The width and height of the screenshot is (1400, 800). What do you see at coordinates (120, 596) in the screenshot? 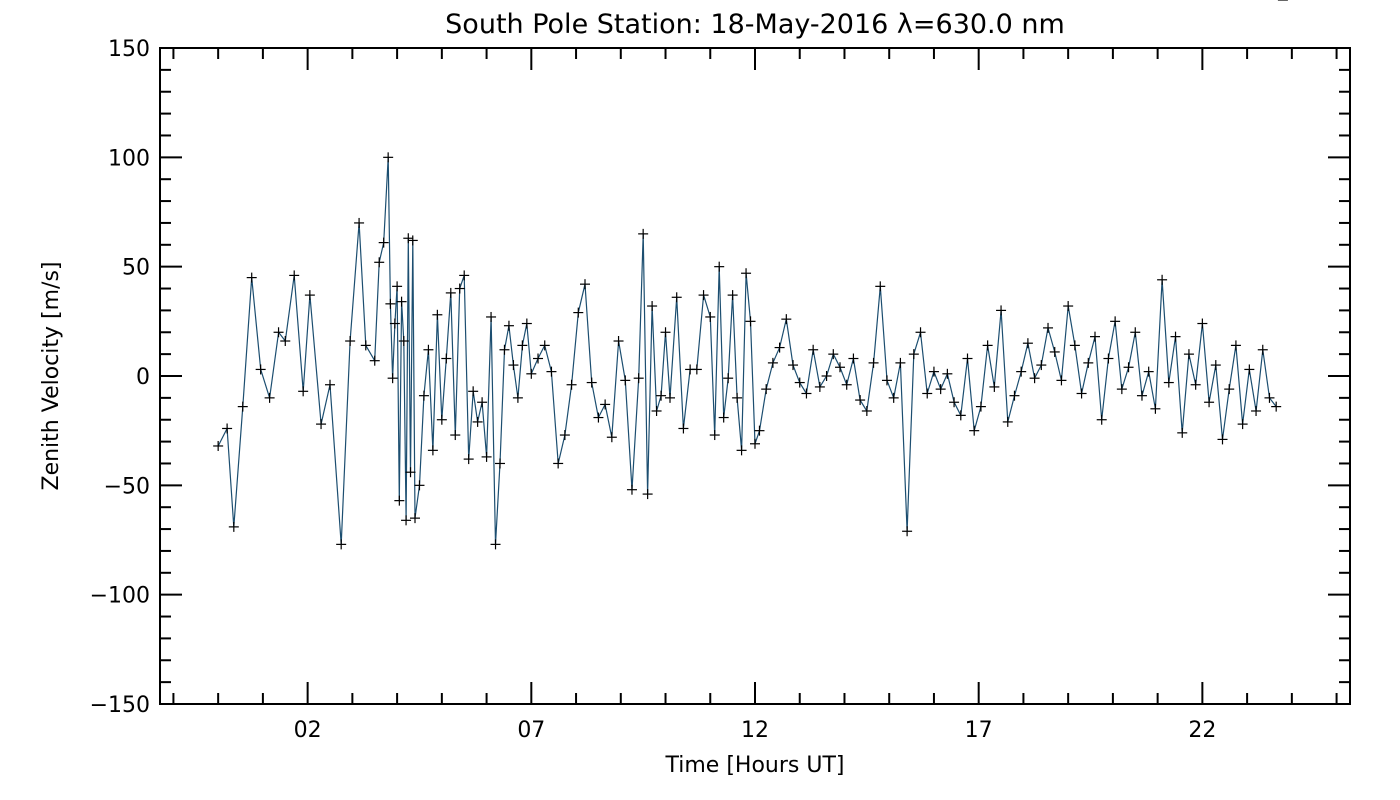
I see `y-tick-label: −100` at bounding box center [120, 596].